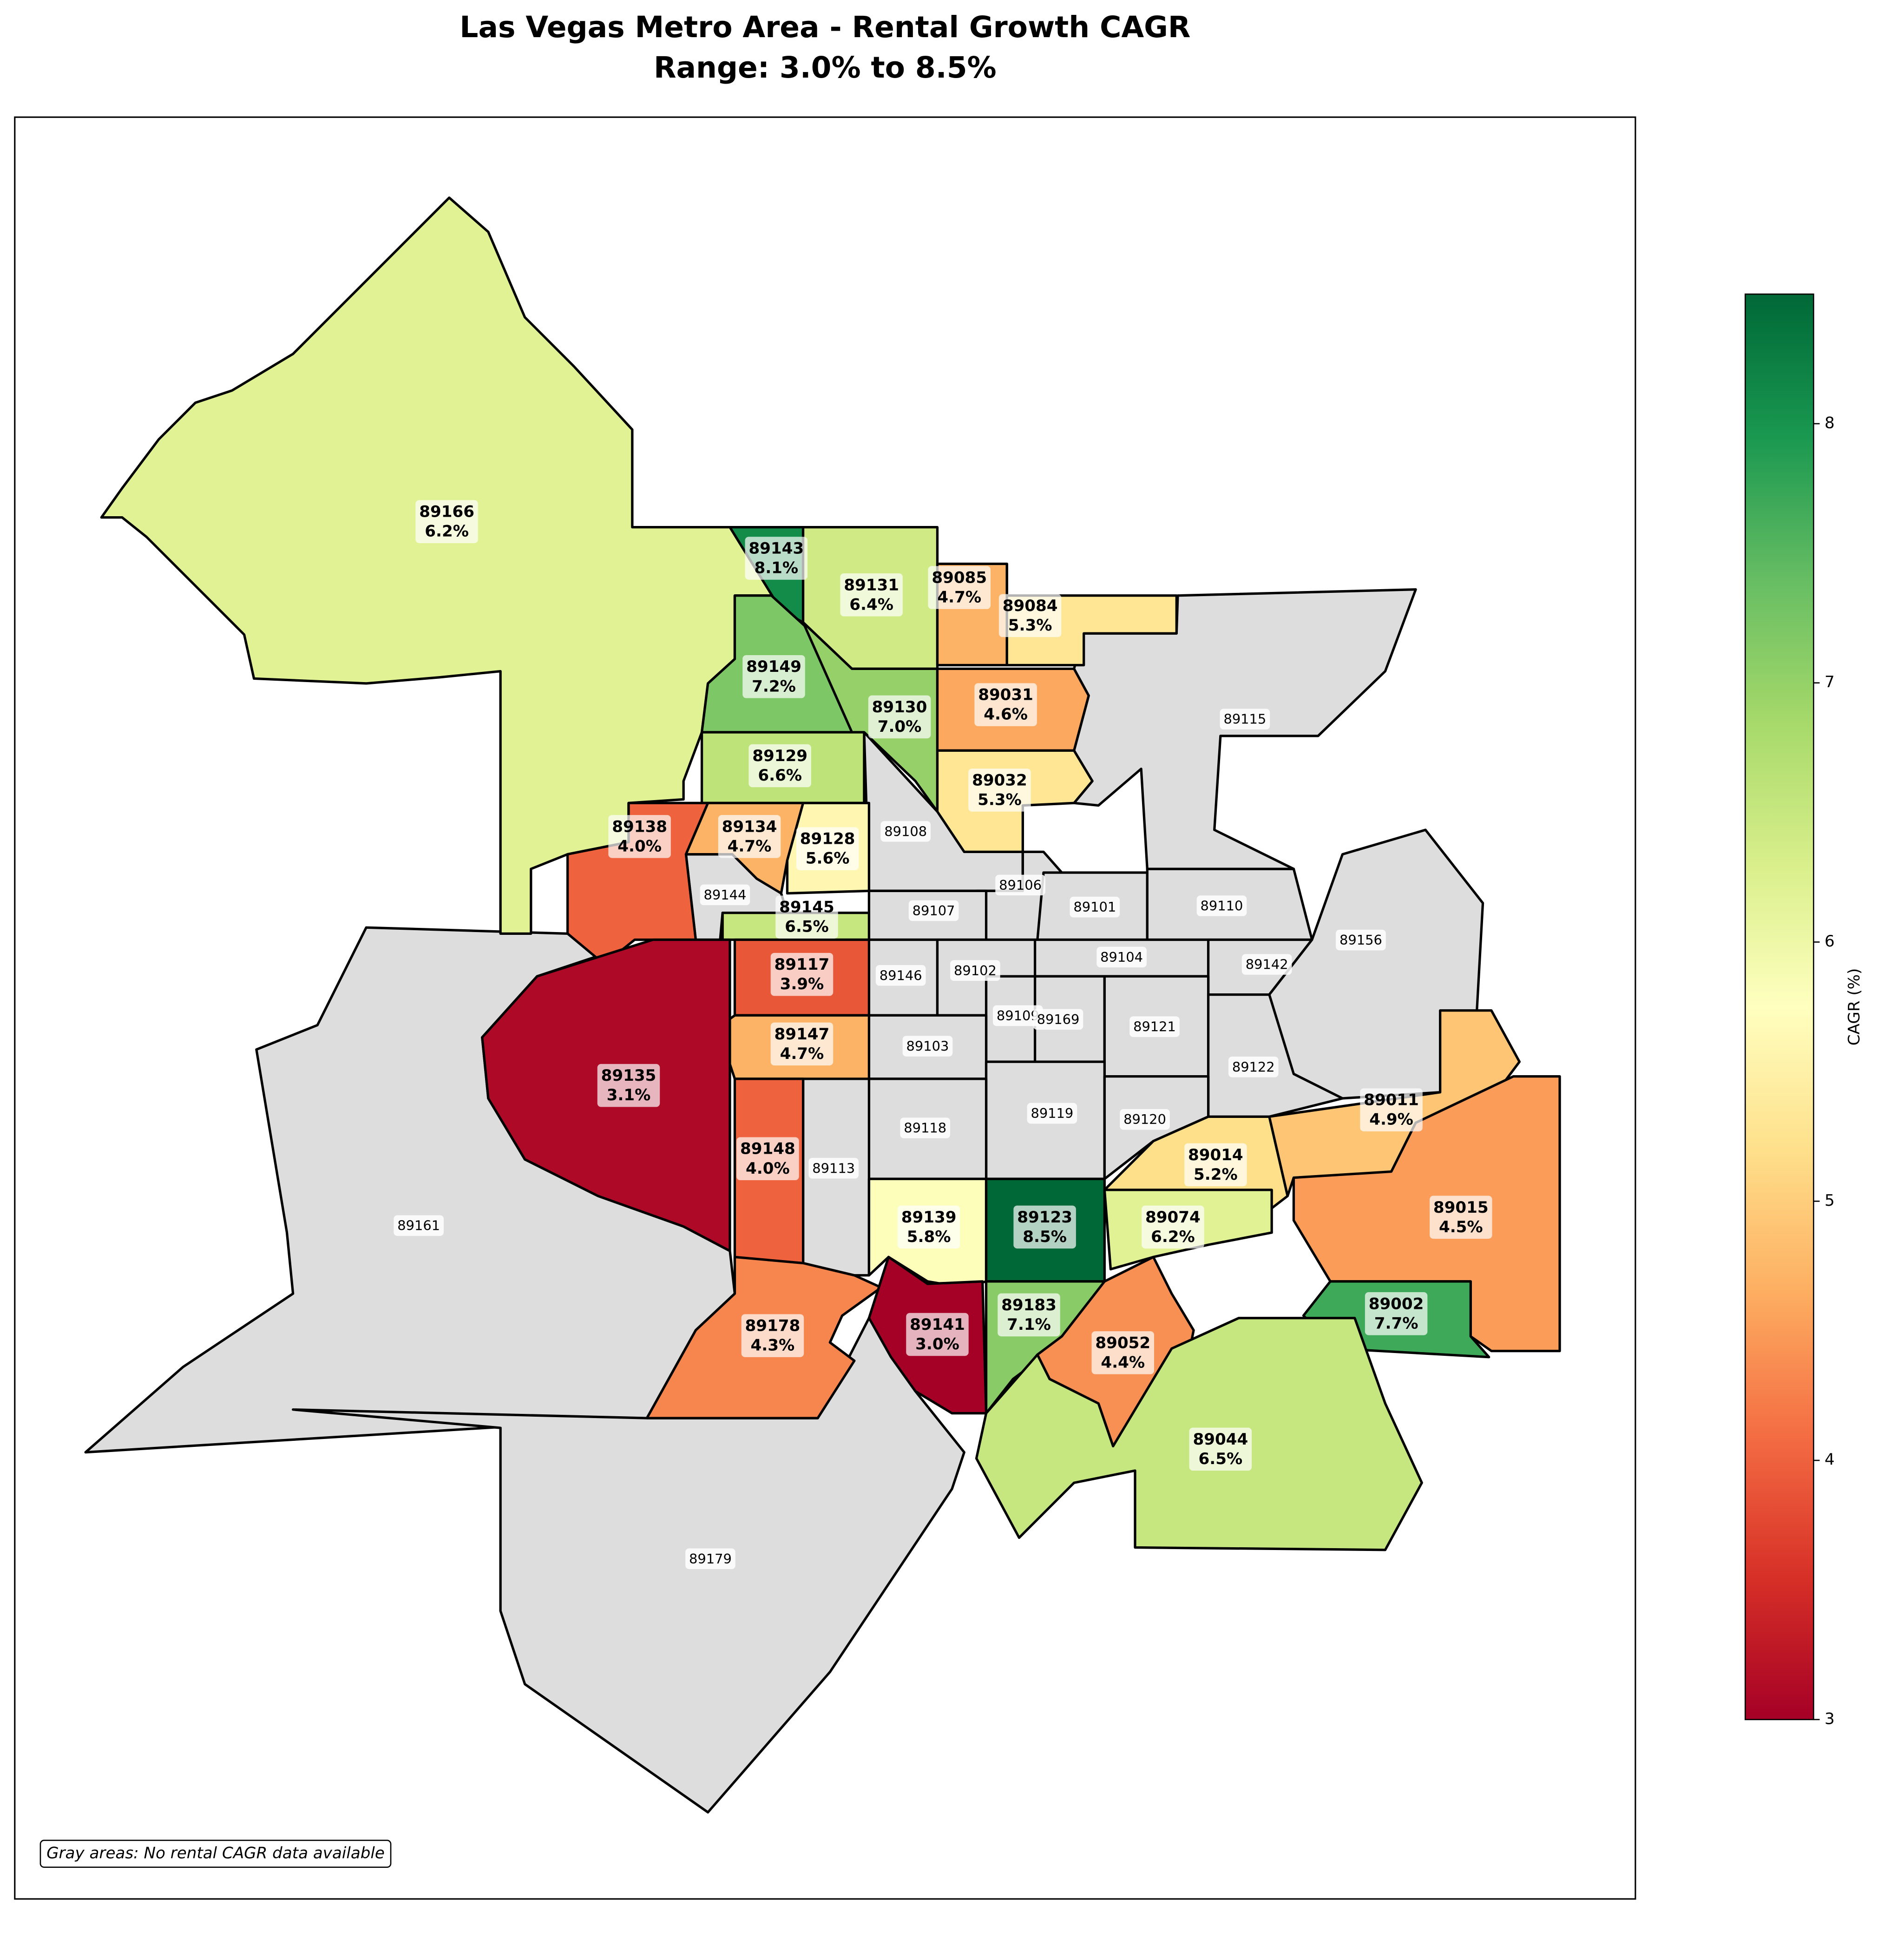 The width and height of the screenshot is (1904, 1938). Describe the element at coordinates (960, 577) in the screenshot. I see `zip-label: 89085` at that location.